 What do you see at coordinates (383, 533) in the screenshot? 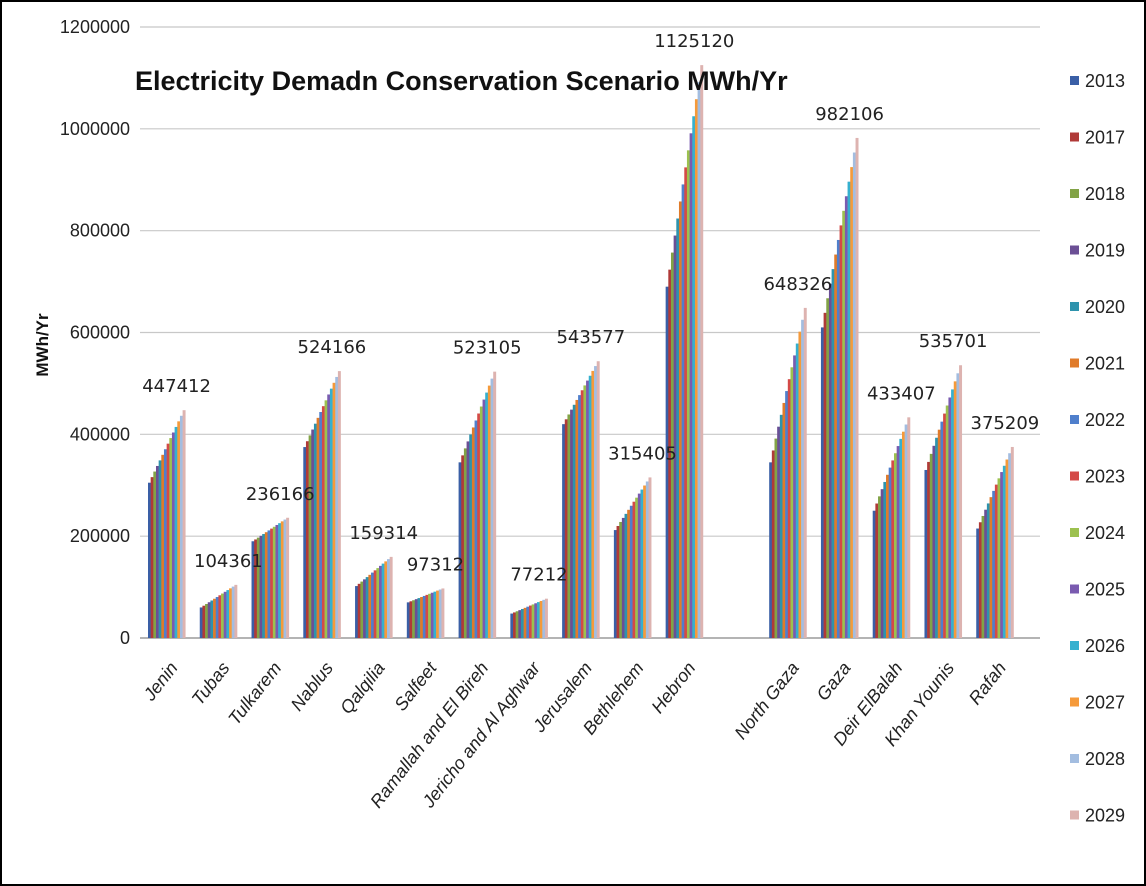
I see `data-label: 159314` at bounding box center [383, 533].